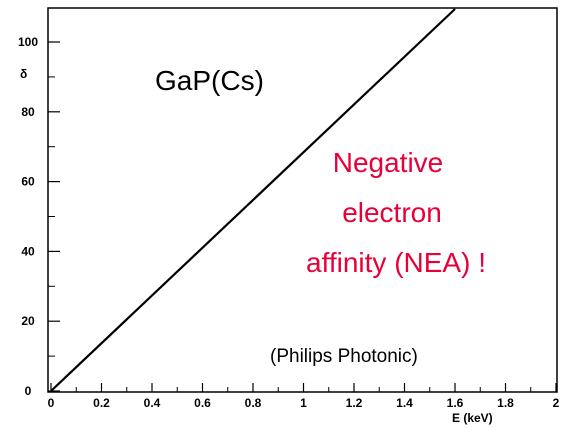 Image resolution: width=565 pixels, height=428 pixels. I want to click on y-tick-label-0: 0, so click(28, 391).